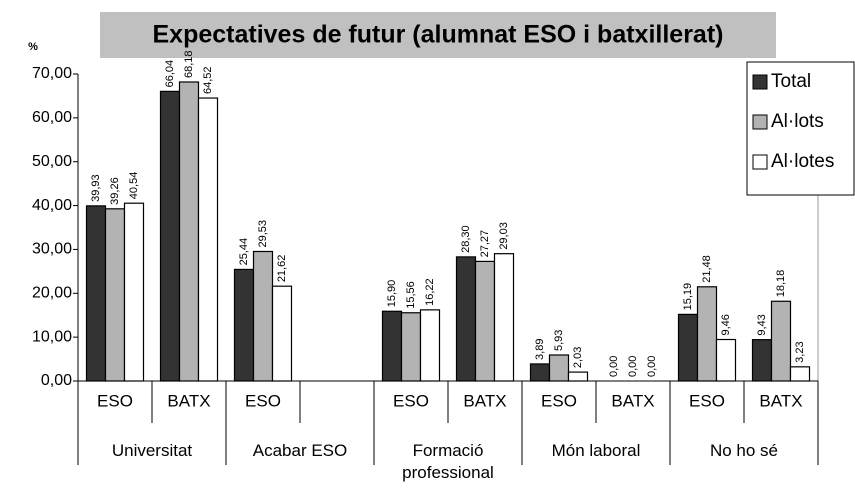  What do you see at coordinates (170, 74) in the screenshot?
I see `value-label: 66,04` at bounding box center [170, 74].